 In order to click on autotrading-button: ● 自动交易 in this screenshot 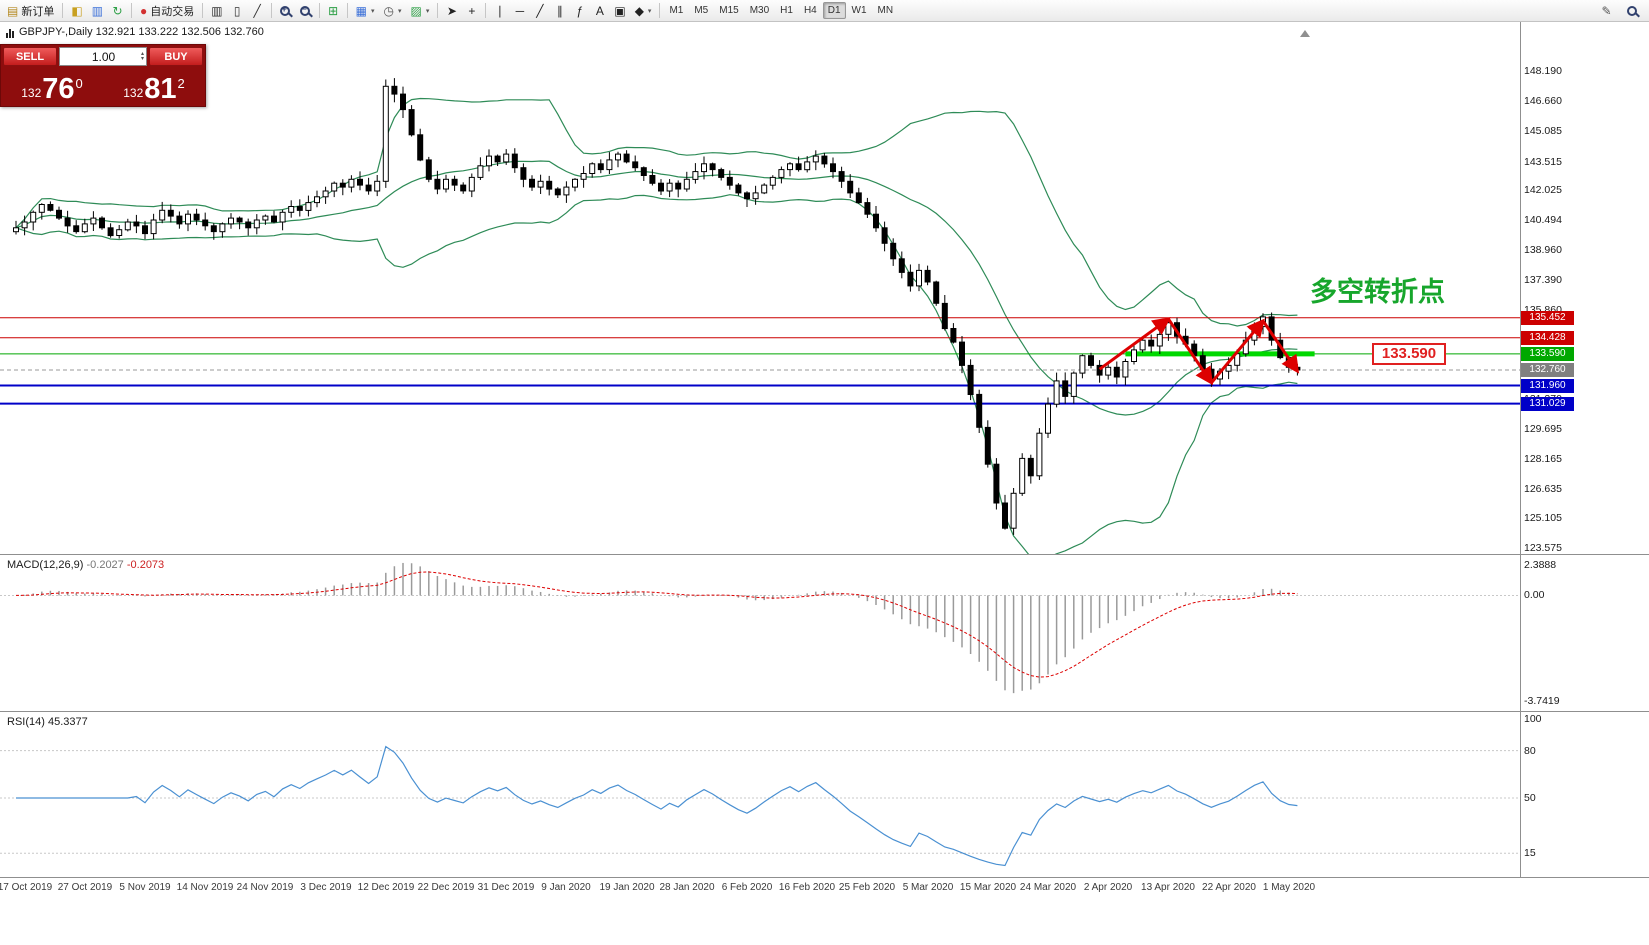, I will do `click(167, 10)`.